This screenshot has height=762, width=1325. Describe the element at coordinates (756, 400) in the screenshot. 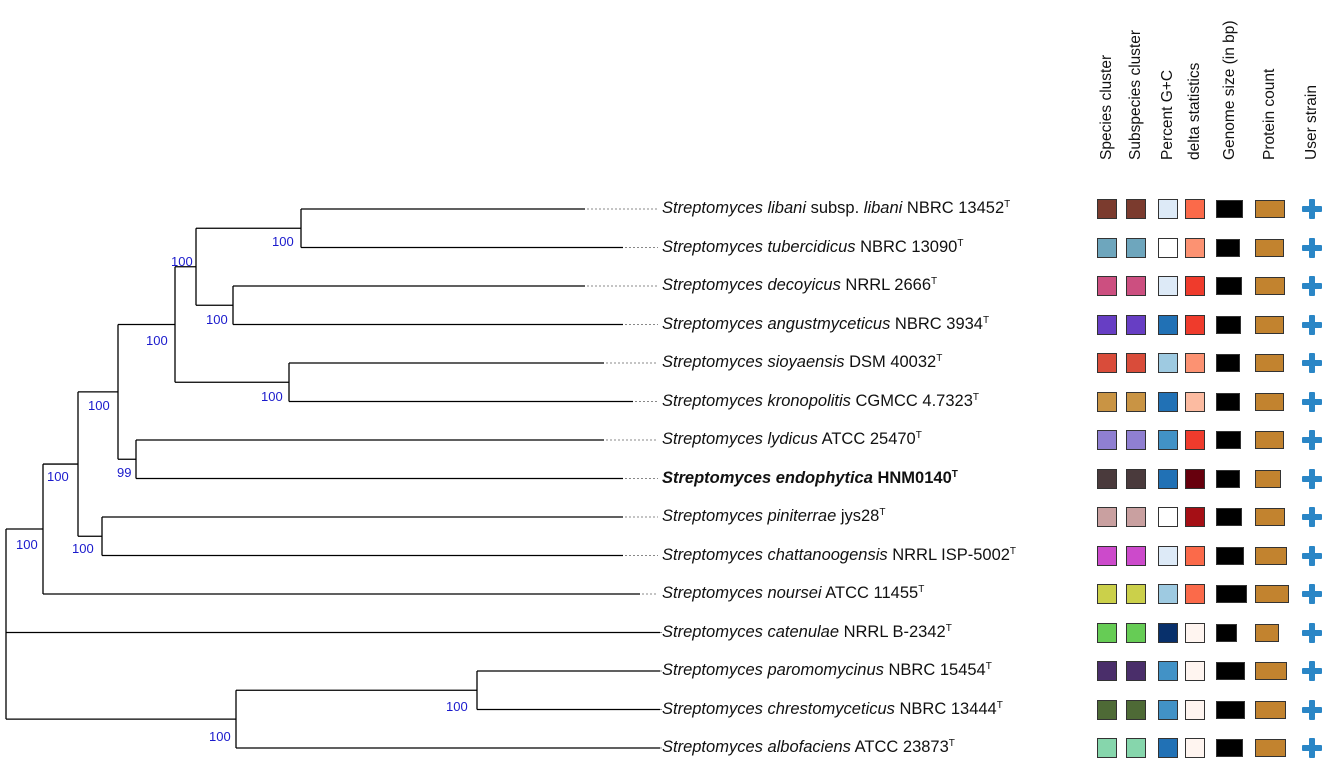

I see `species-name: Streptomyces kronopolitis` at that location.